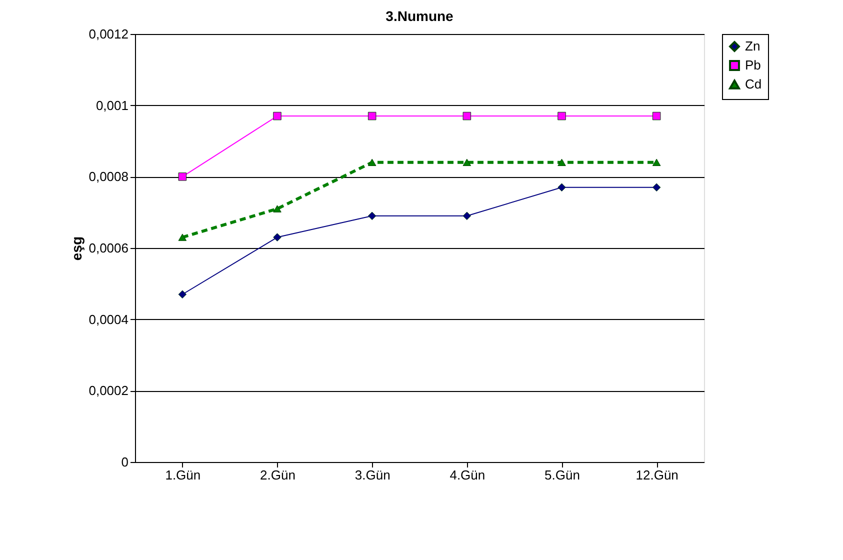 The image size is (843, 560). Describe the element at coordinates (562, 475) in the screenshot. I see `x-tick-label: 5.Gün` at that location.